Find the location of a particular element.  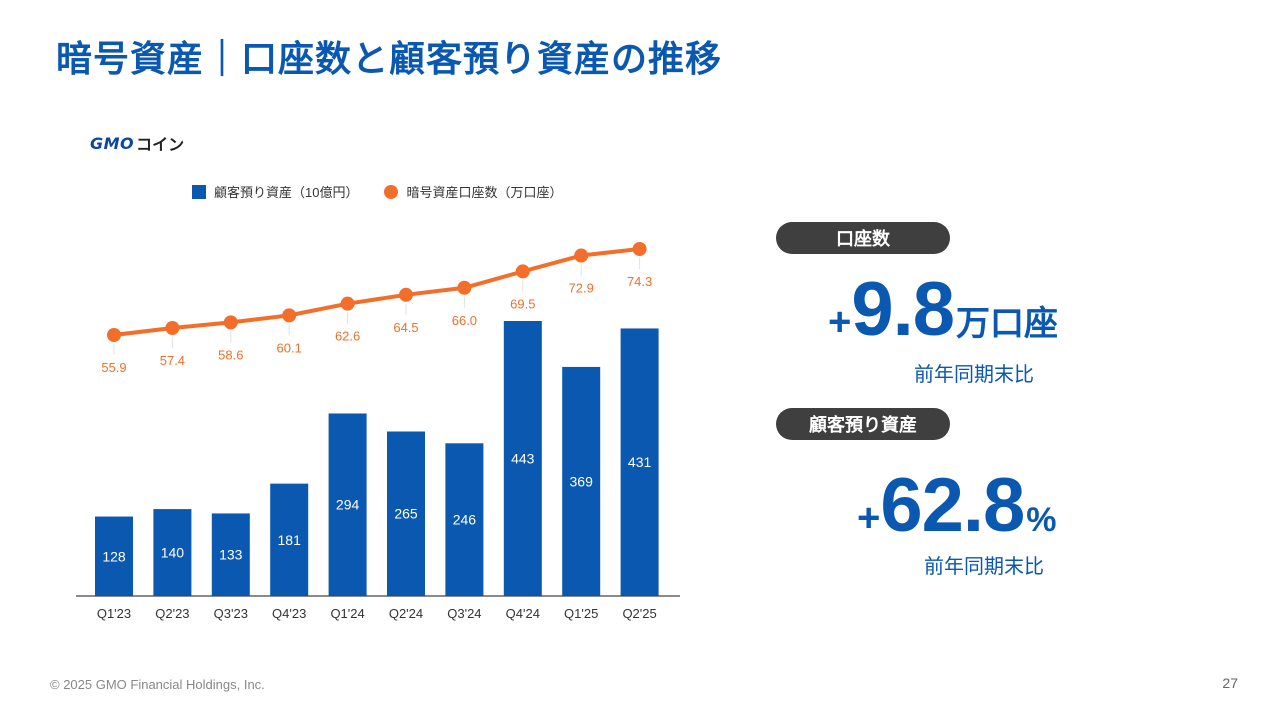

bar-value-label: 133 is located at coordinates (231, 555).